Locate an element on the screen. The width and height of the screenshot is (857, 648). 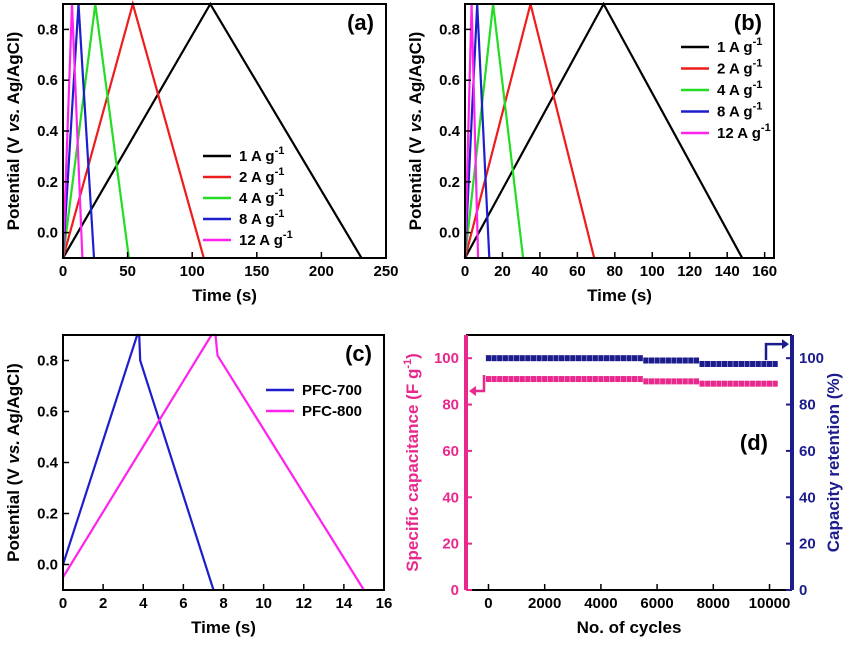
x-tick-label: 6000 is located at coordinates (656, 603).